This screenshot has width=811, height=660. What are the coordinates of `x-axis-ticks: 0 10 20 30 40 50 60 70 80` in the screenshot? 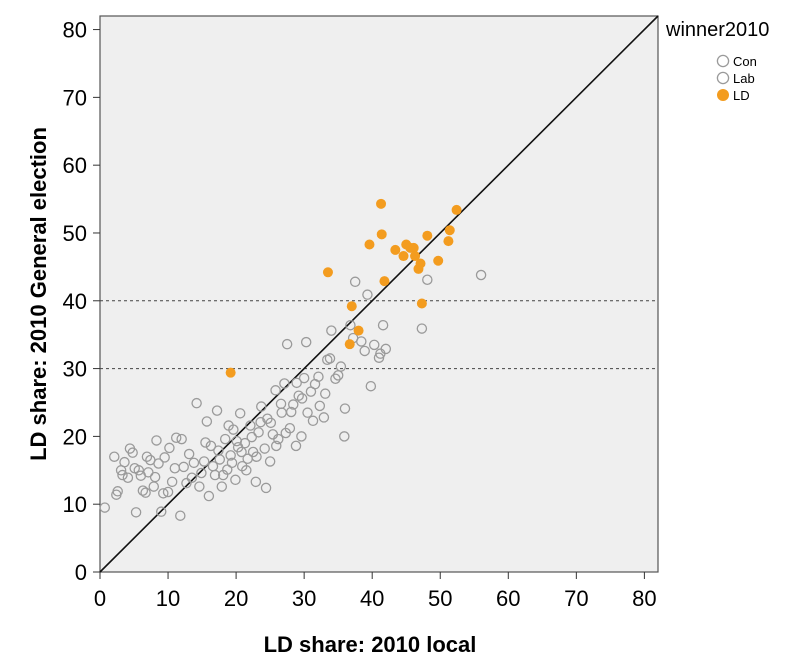 It's located at (375, 591).